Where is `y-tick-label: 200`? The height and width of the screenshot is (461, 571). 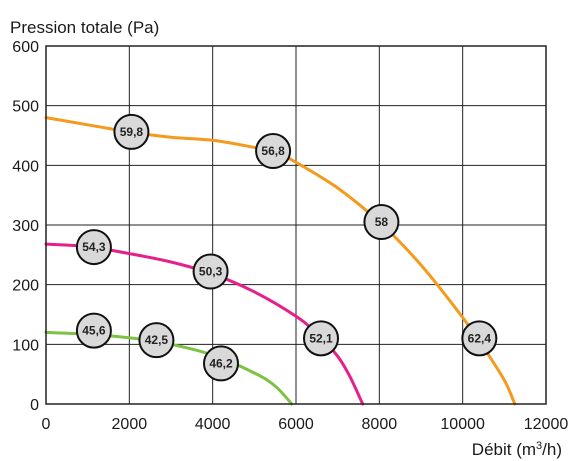
y-tick-label: 200 is located at coordinates (25, 286).